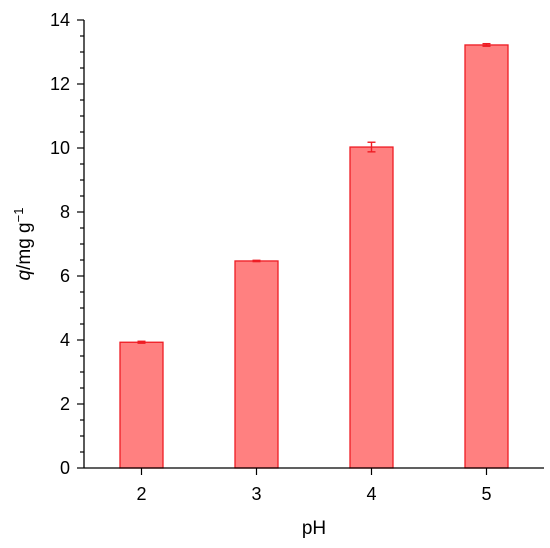  I want to click on y-axis-title: q/mg g−1, so click(23, 244).